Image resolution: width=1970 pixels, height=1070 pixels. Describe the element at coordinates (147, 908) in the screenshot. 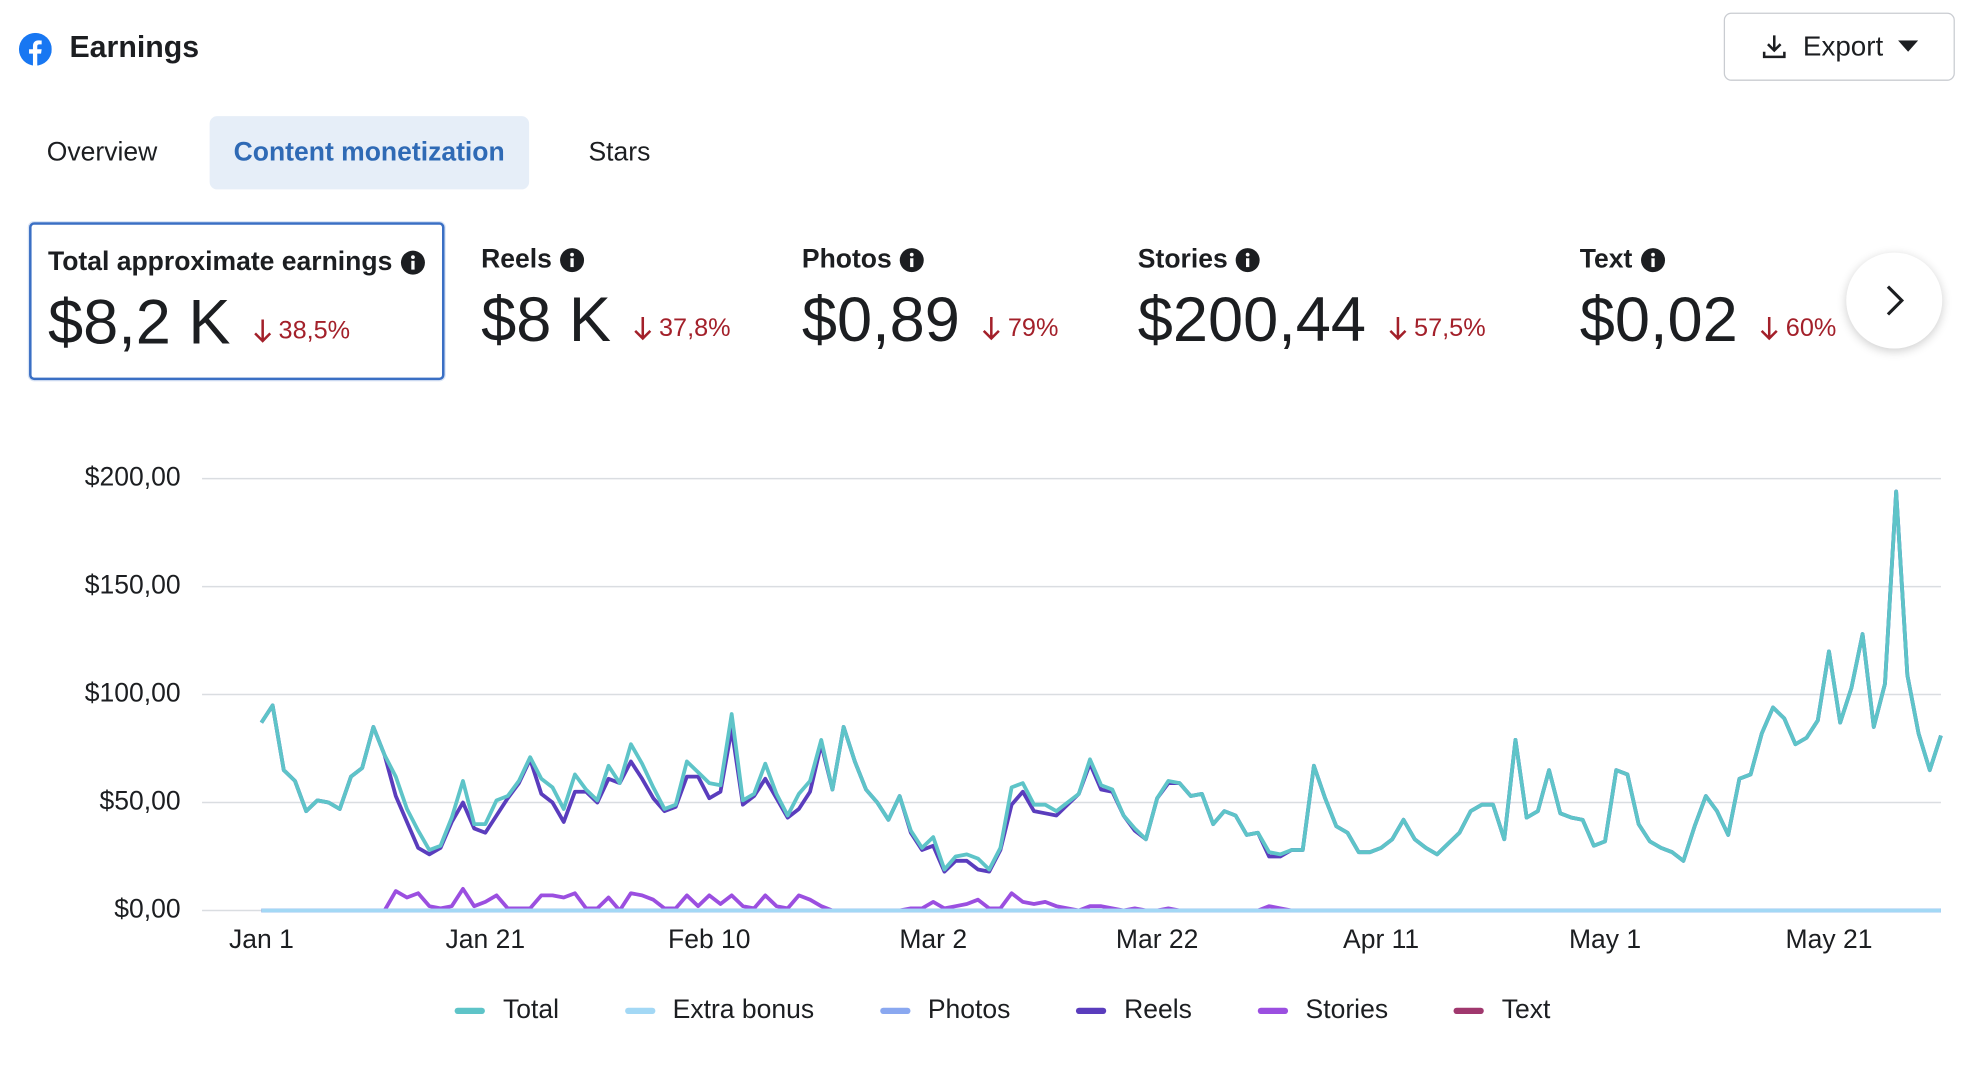

I see `y-tick-label: $0,00` at that location.